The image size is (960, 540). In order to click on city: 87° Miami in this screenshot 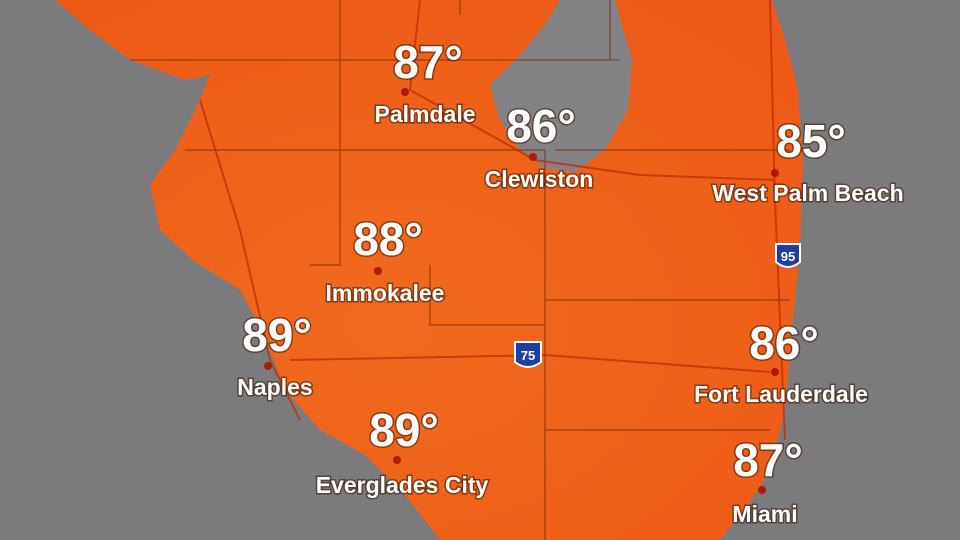, I will do `click(767, 481)`.